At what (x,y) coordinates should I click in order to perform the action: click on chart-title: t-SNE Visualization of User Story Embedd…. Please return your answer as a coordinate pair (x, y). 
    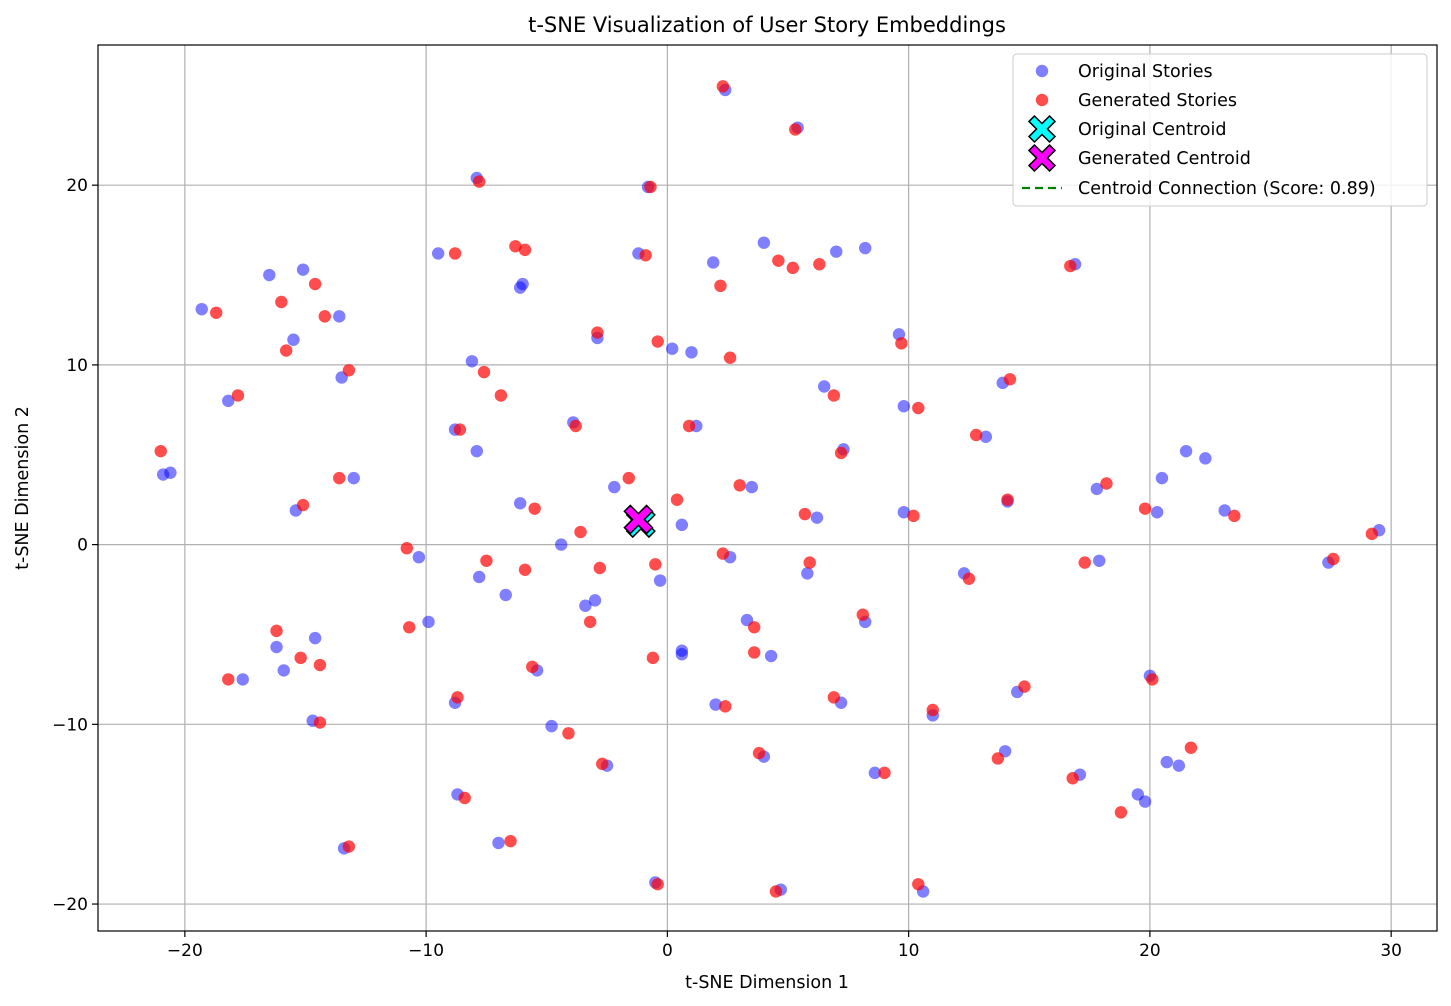
    Looking at the image, I should click on (767, 25).